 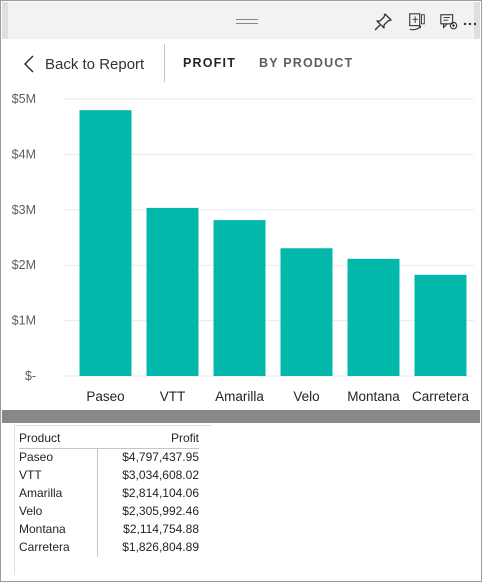 I want to click on cell-product: VTT, so click(x=58, y=476).